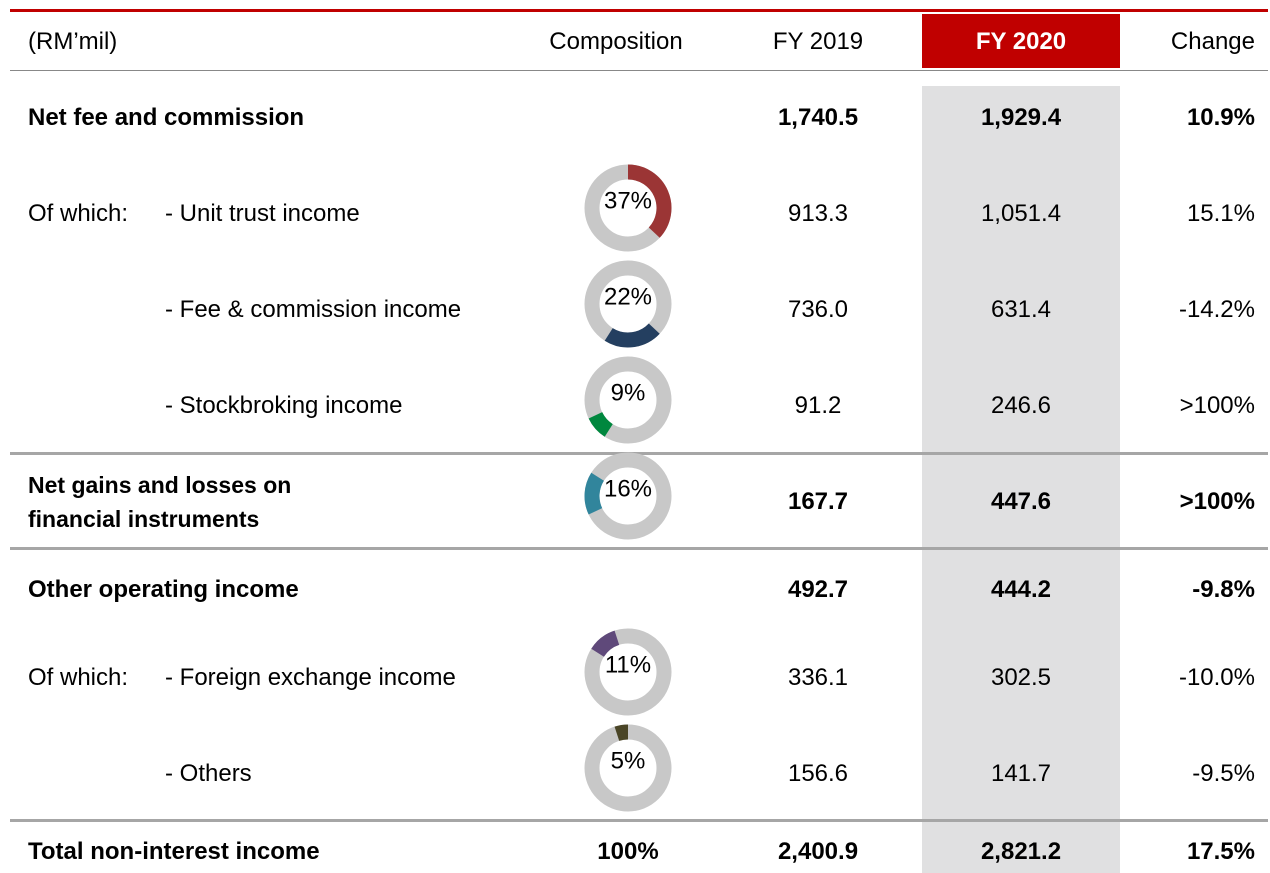  What do you see at coordinates (818, 405) in the screenshot?
I see `fy2019-value: 91.2` at bounding box center [818, 405].